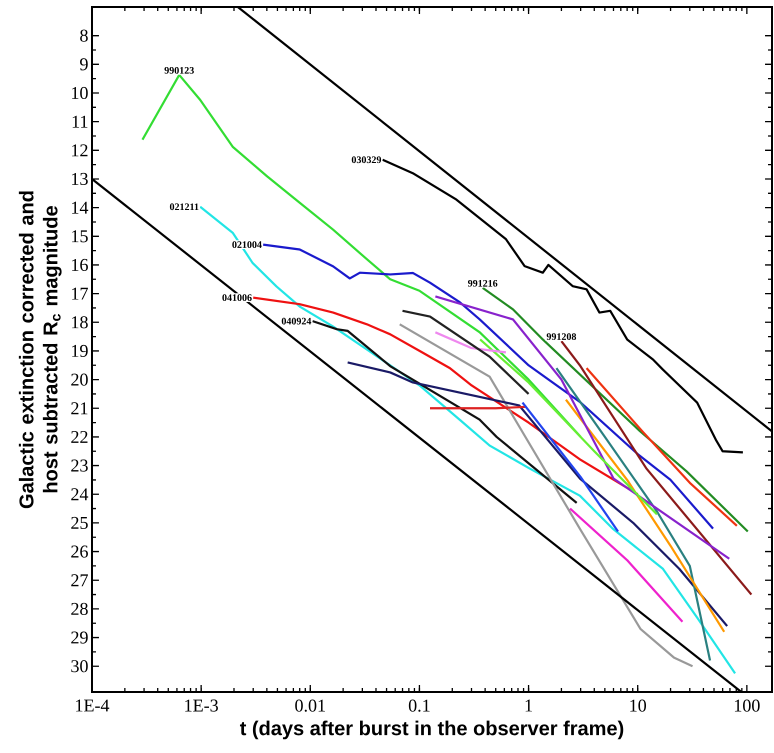 The width and height of the screenshot is (774, 753). I want to click on x-tick-label: 1E-3, so click(201, 706).